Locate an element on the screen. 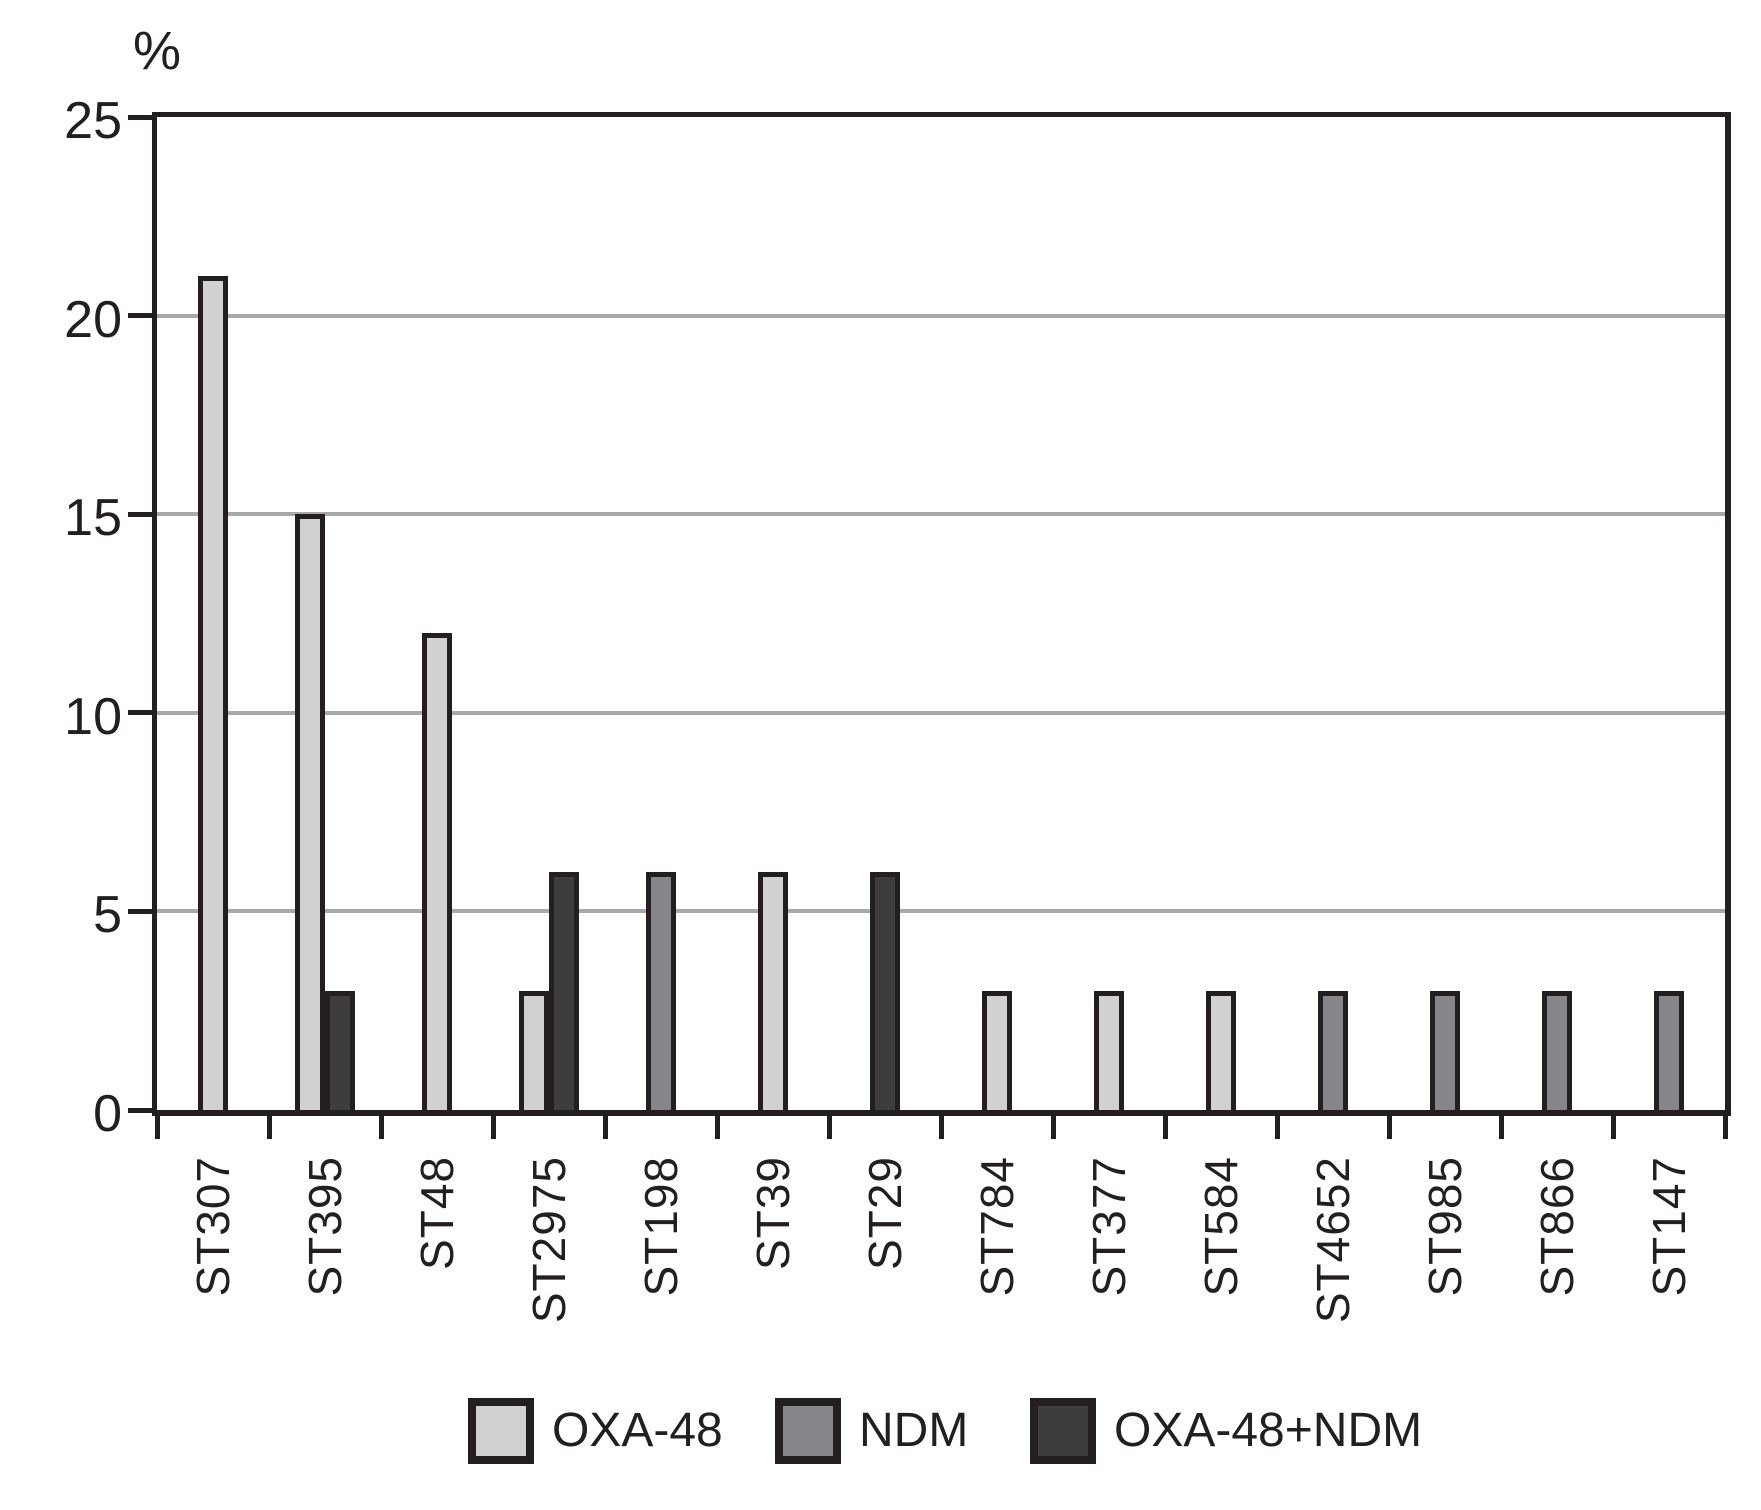 The width and height of the screenshot is (1761, 1510). x-tick-label-ST377: ST377 is located at coordinates (1109, 1226).